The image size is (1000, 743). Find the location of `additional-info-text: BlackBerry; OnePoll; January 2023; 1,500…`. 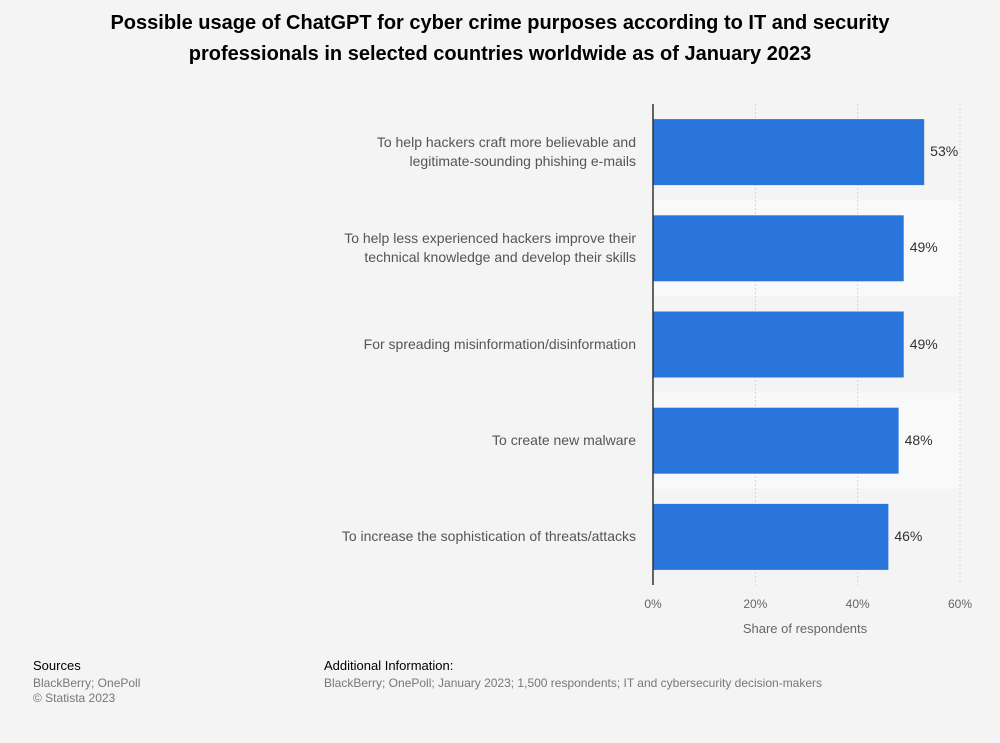

additional-info-text: BlackBerry; OnePoll; January 2023; 1,500… is located at coordinates (573, 683).